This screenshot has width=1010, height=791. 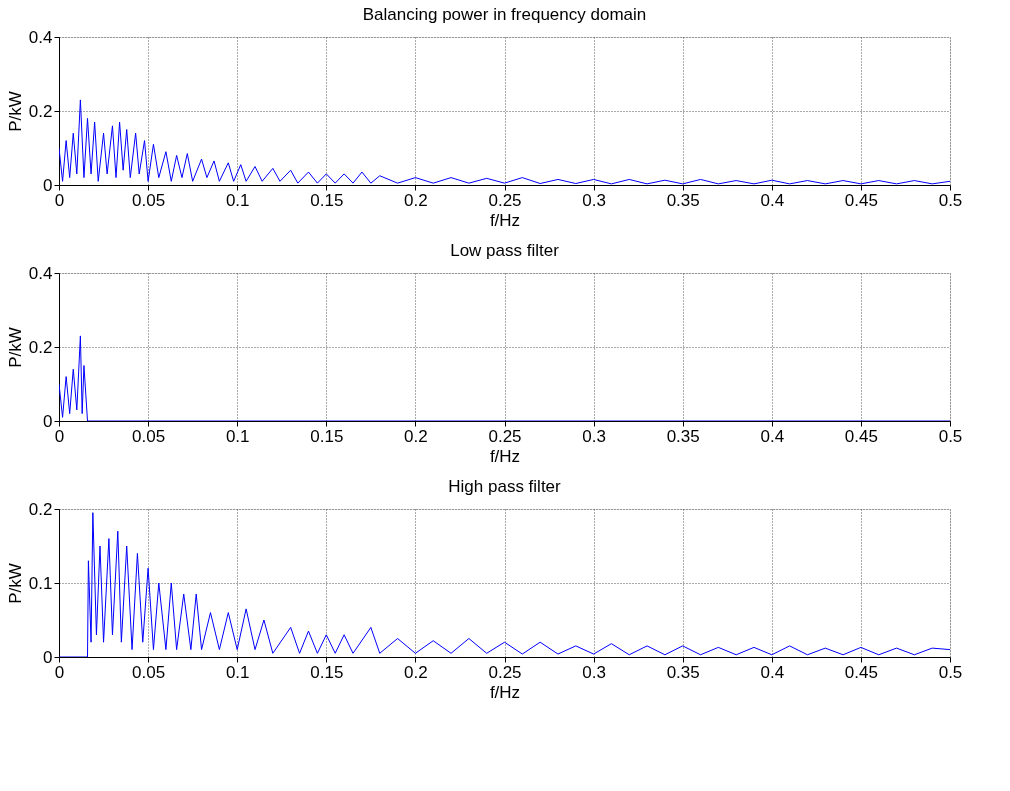 What do you see at coordinates (40, 583) in the screenshot?
I see `y-tick-label: 0.1` at bounding box center [40, 583].